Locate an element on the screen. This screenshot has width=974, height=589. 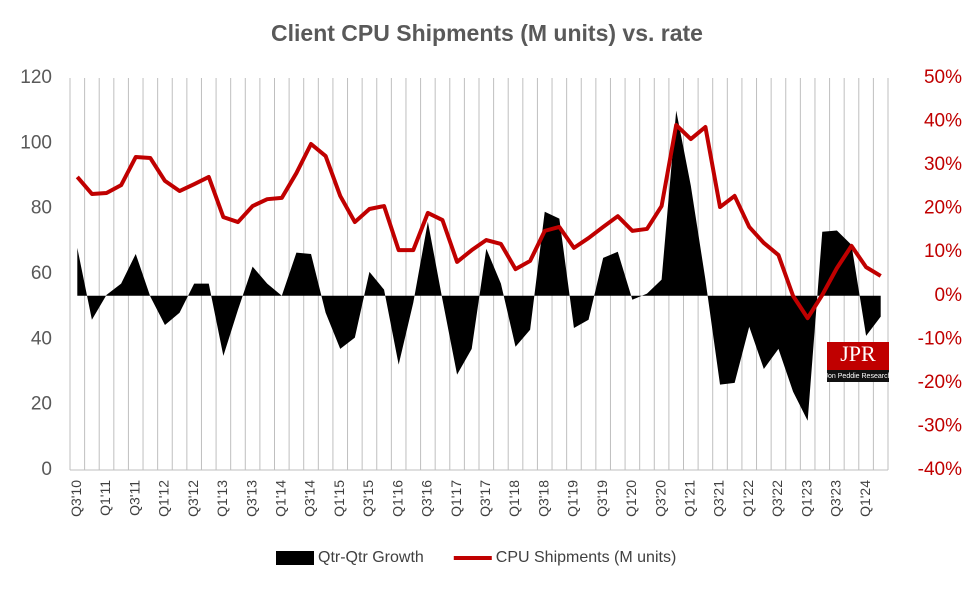
x-tick-label: Q1'11 is located at coordinates (105, 498).